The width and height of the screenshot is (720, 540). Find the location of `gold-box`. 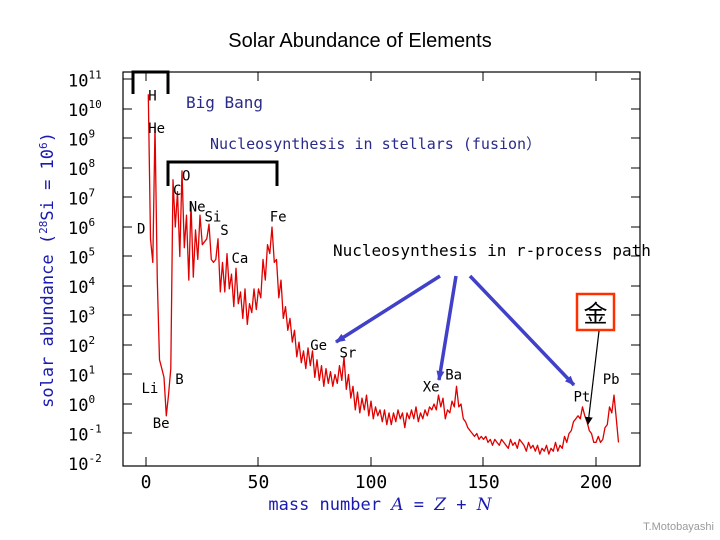

gold-box is located at coordinates (595, 312).